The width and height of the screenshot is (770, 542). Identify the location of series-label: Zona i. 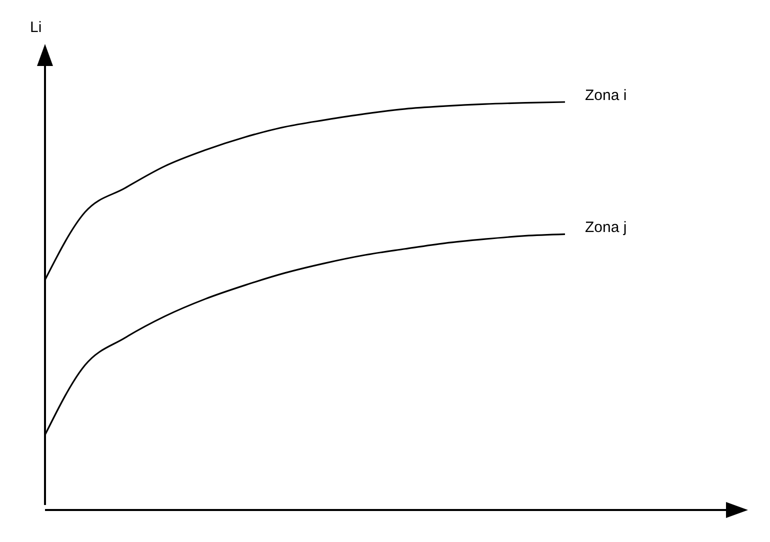
(606, 95).